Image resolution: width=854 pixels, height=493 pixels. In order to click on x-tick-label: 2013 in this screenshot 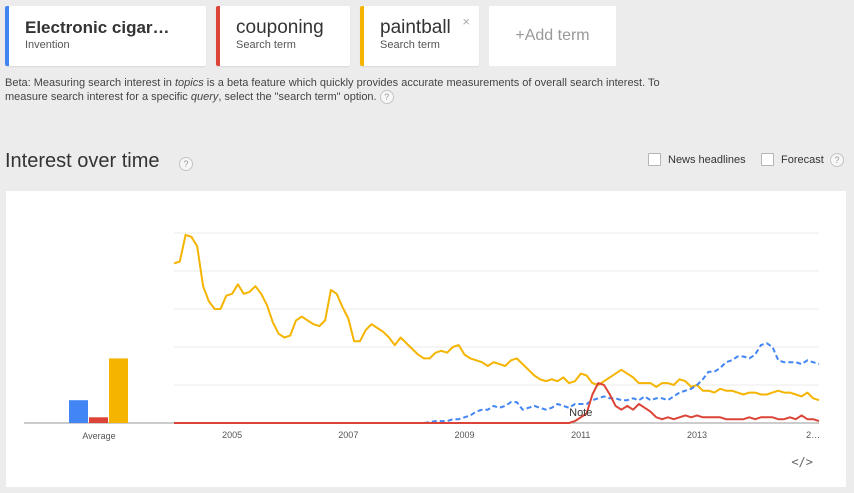, I will do `click(697, 435)`.